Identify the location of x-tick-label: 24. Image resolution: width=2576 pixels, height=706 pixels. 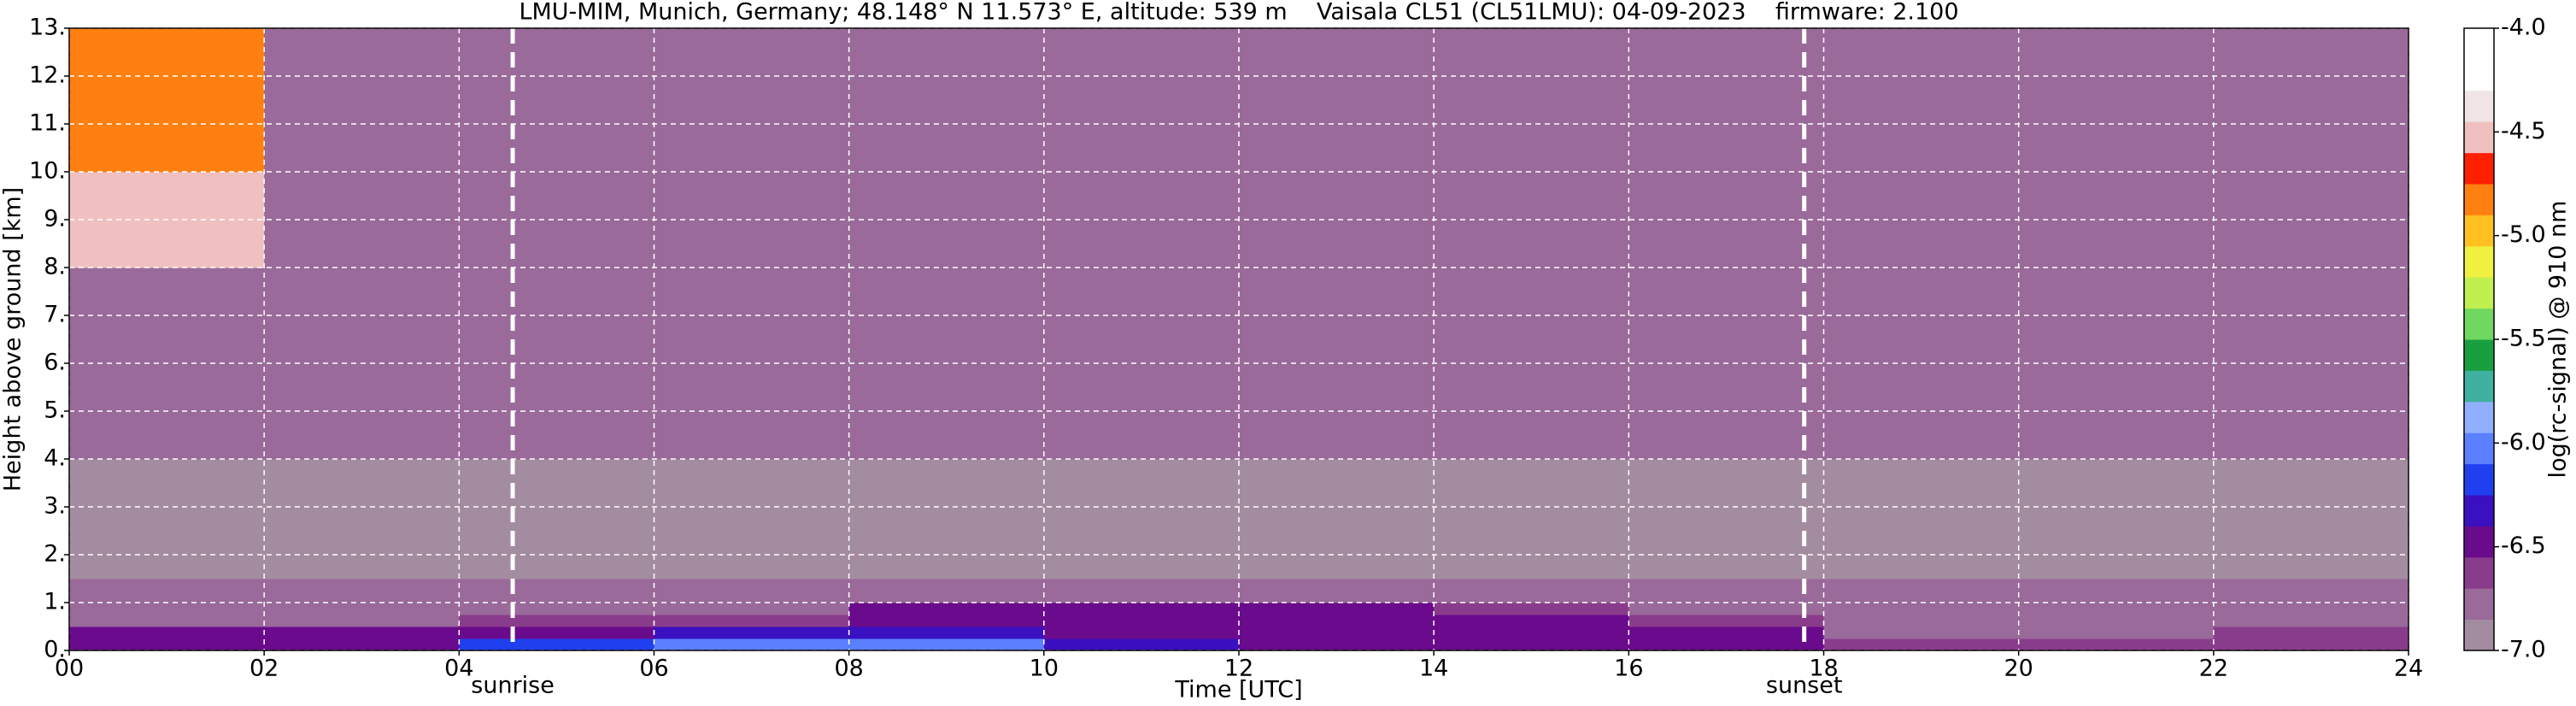
(2408, 669).